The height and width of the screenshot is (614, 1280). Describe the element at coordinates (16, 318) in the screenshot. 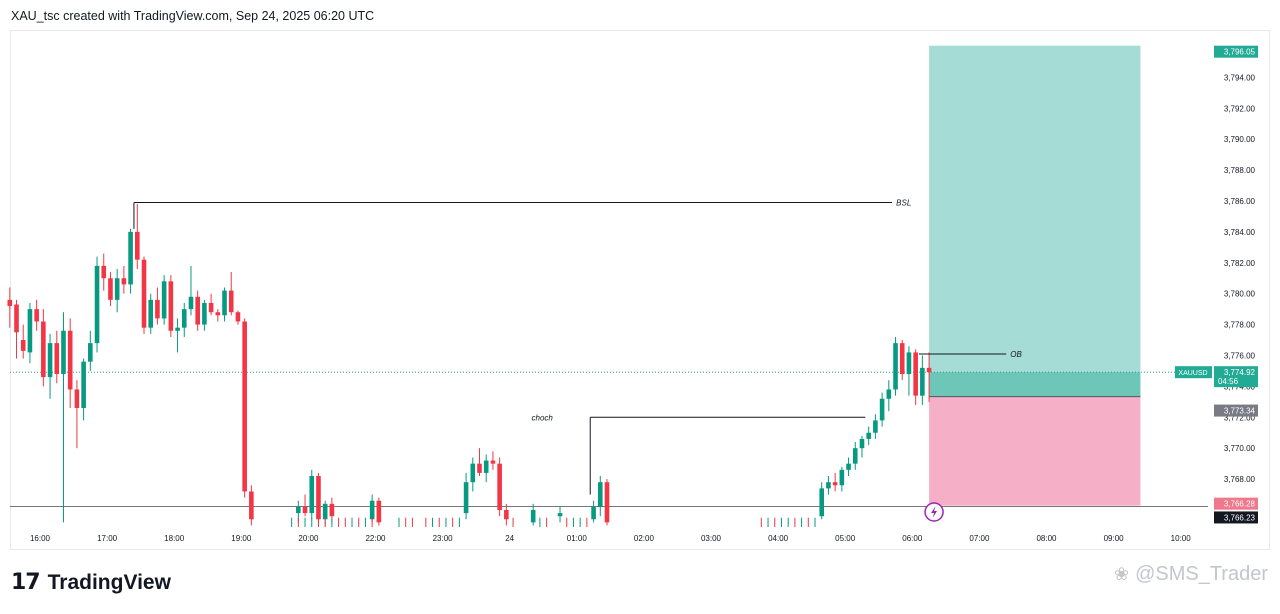

I see `candle-1-body` at that location.